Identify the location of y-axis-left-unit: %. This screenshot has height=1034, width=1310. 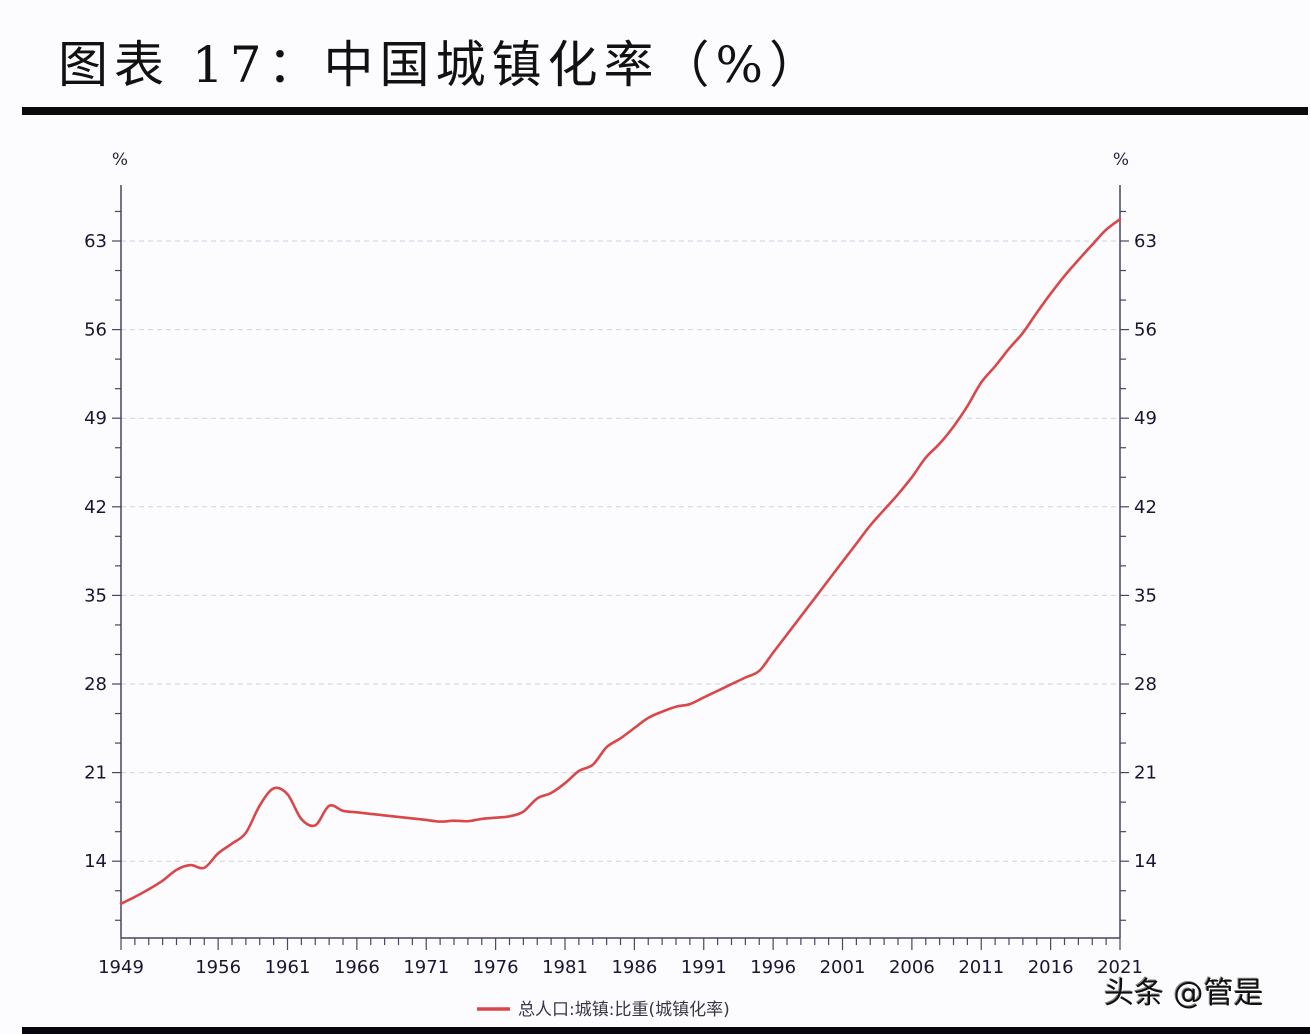
(120, 160).